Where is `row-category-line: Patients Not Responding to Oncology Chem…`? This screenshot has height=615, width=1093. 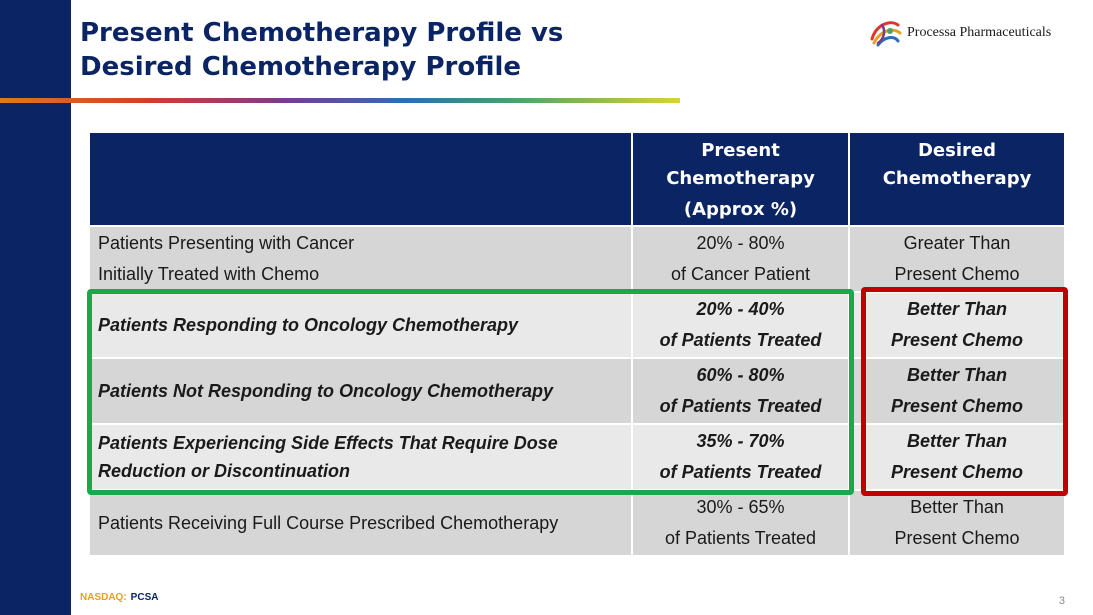
row-category-line: Patients Not Responding to Oncology Chem… is located at coordinates (326, 391).